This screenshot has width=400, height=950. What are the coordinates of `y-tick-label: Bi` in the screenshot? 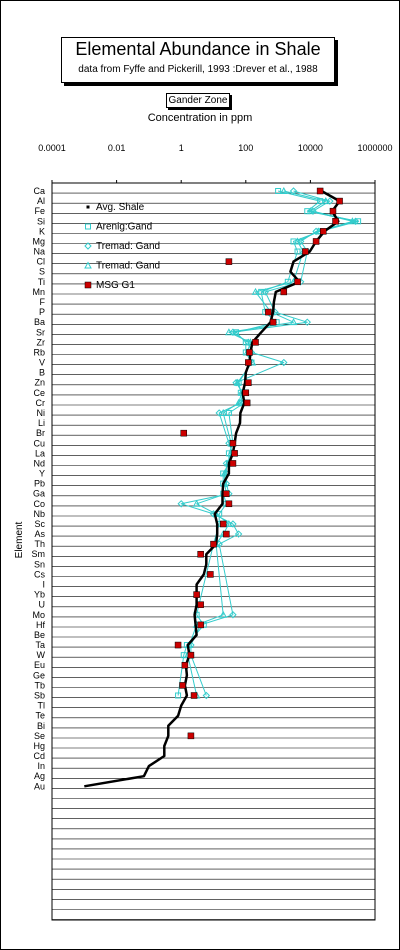 It's located at (41, 726).